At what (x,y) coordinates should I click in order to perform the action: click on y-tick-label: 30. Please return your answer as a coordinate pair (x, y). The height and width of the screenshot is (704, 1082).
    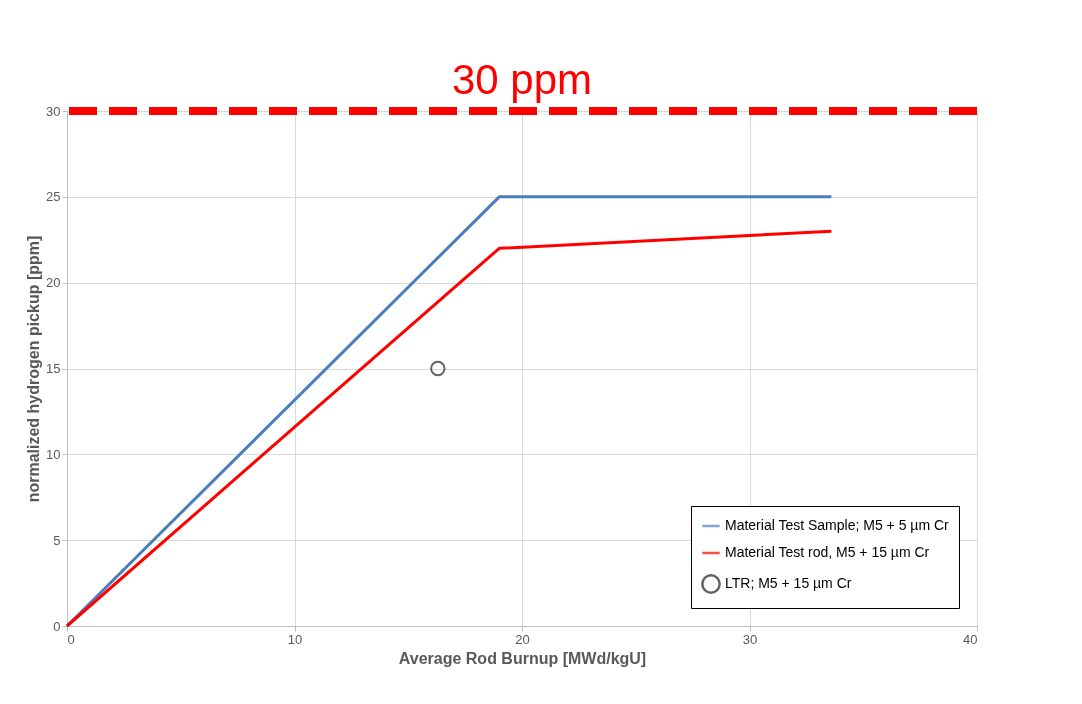
    Looking at the image, I should click on (53, 111).